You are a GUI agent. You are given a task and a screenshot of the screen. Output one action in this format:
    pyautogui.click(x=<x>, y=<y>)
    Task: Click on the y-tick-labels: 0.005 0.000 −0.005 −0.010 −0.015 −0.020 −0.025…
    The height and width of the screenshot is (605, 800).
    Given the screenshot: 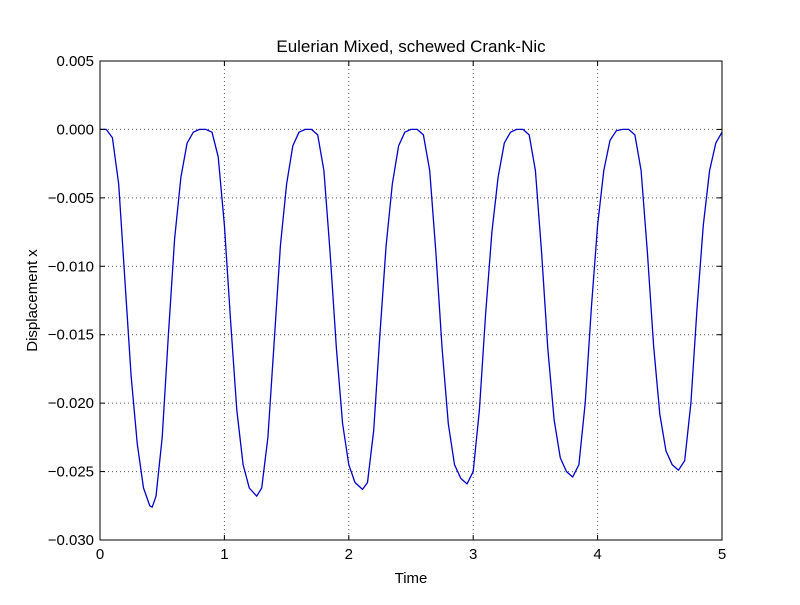 What is the action you would take?
    pyautogui.click(x=71, y=301)
    